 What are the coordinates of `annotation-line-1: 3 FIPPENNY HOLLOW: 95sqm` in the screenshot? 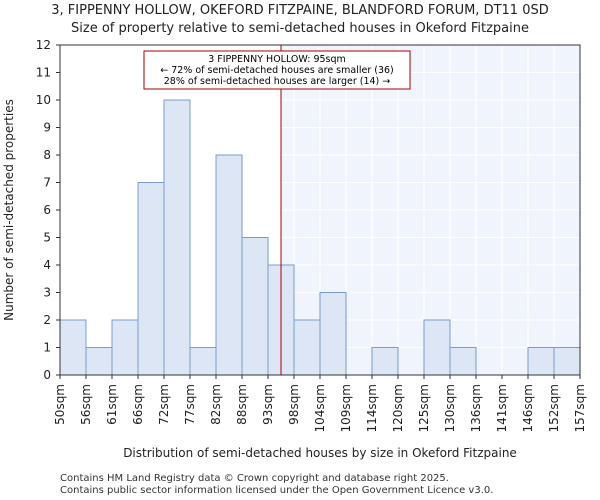 It's located at (277, 59).